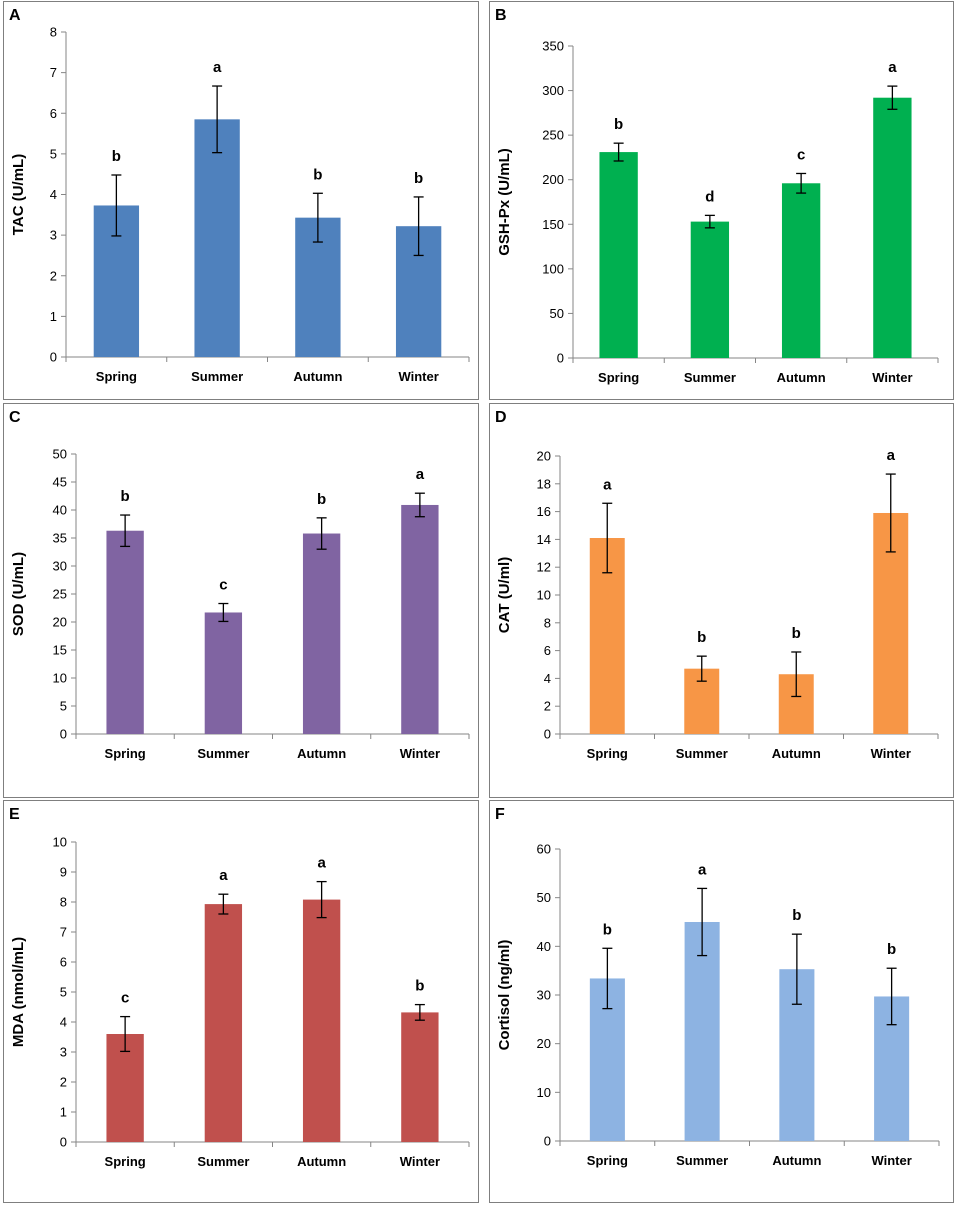 This screenshot has height=1208, width=957. I want to click on bar-spring, so click(618, 255).